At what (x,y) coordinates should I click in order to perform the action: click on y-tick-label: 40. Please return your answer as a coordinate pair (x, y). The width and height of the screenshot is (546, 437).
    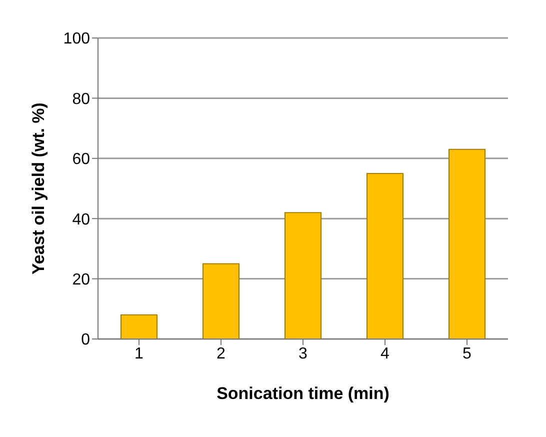
    Looking at the image, I should click on (81, 219).